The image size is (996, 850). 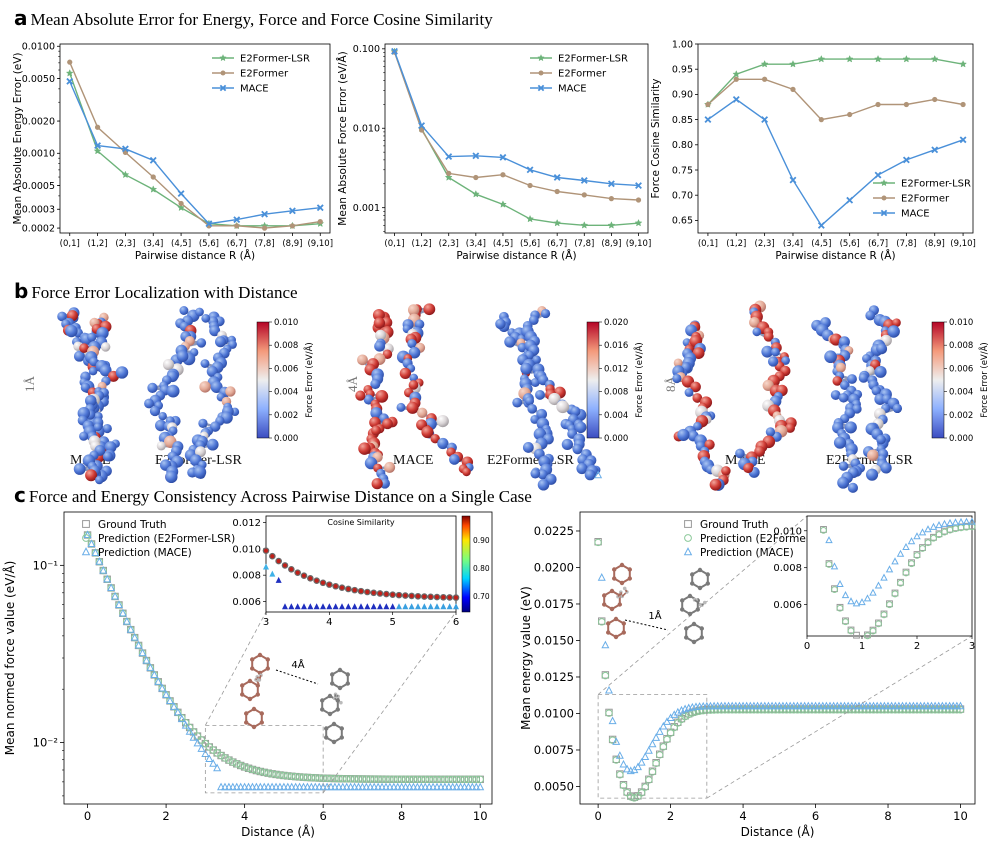 What do you see at coordinates (646, 625) in the screenshot?
I see `distance-arrow` at bounding box center [646, 625].